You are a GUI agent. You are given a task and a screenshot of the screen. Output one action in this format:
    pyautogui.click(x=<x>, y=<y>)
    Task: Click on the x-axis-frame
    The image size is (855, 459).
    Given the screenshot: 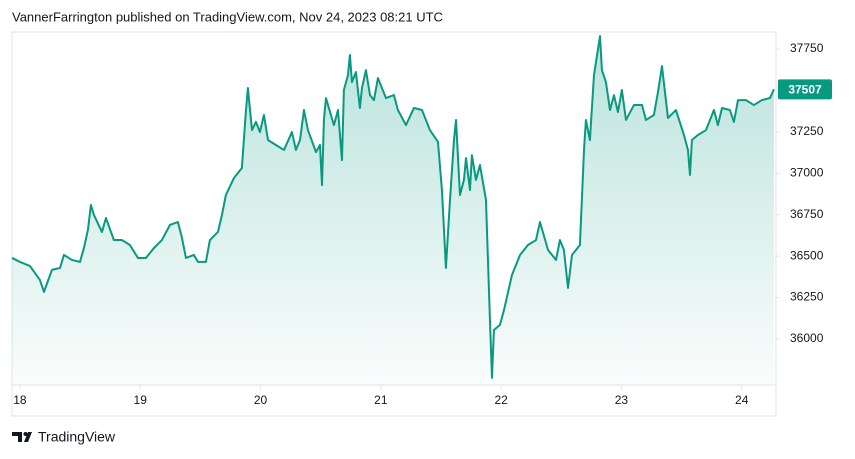 What is the action you would take?
    pyautogui.click(x=394, y=400)
    